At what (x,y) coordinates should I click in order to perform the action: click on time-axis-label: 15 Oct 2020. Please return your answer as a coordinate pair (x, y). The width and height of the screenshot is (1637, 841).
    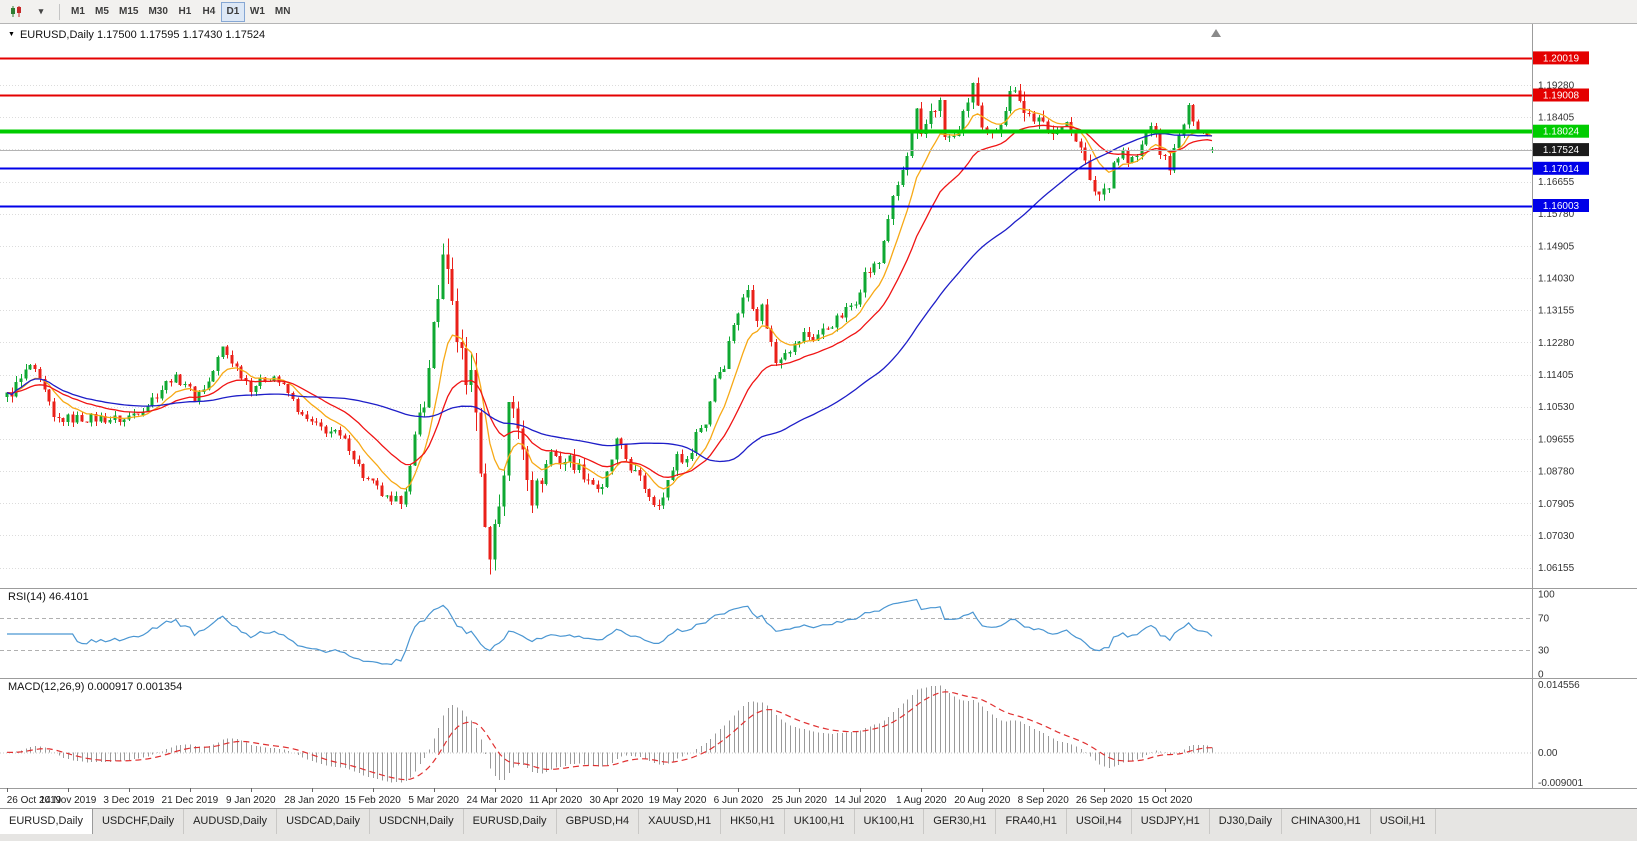
    Looking at the image, I should click on (1165, 800).